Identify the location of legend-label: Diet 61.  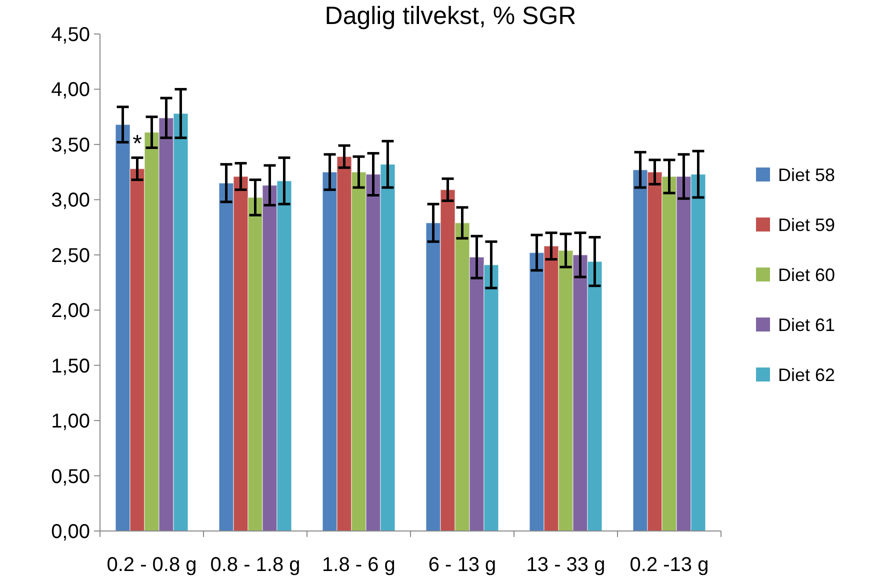
(807, 324).